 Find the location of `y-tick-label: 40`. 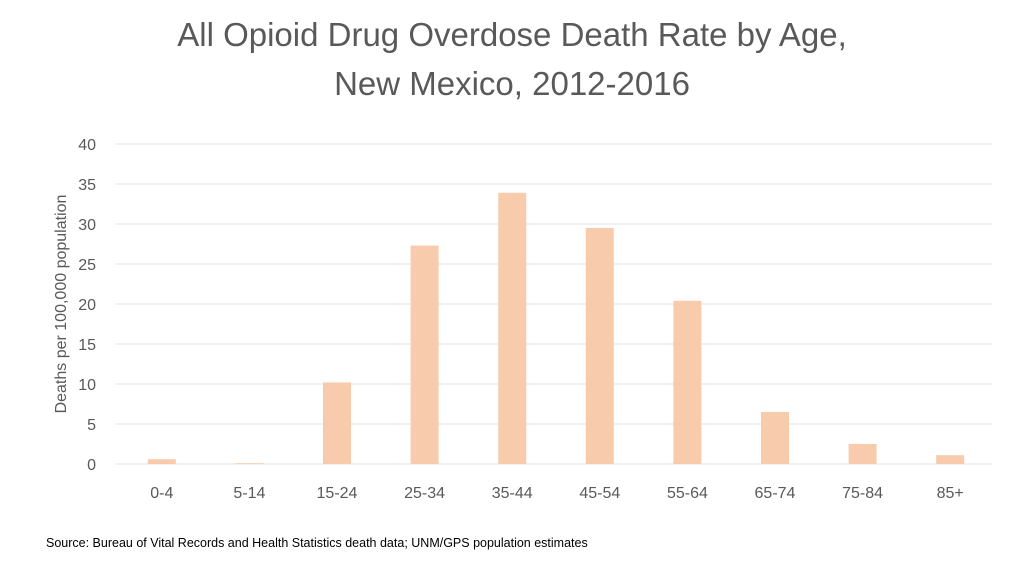

y-tick-label: 40 is located at coordinates (87, 145).